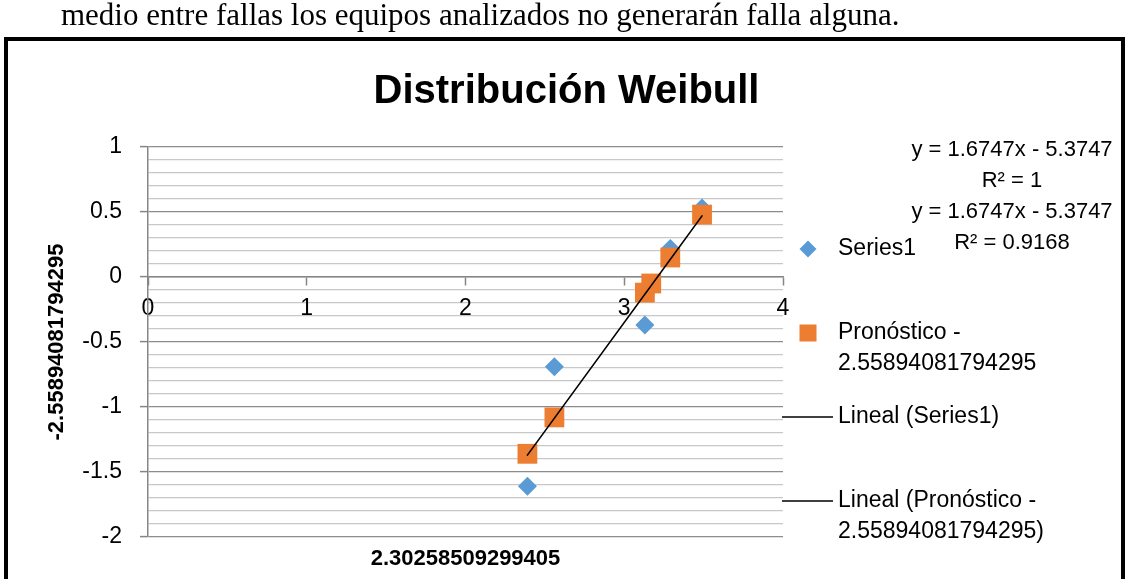 This screenshot has width=1125, height=579. Describe the element at coordinates (106, 210) in the screenshot. I see `y-tick-label: 0.5` at that location.